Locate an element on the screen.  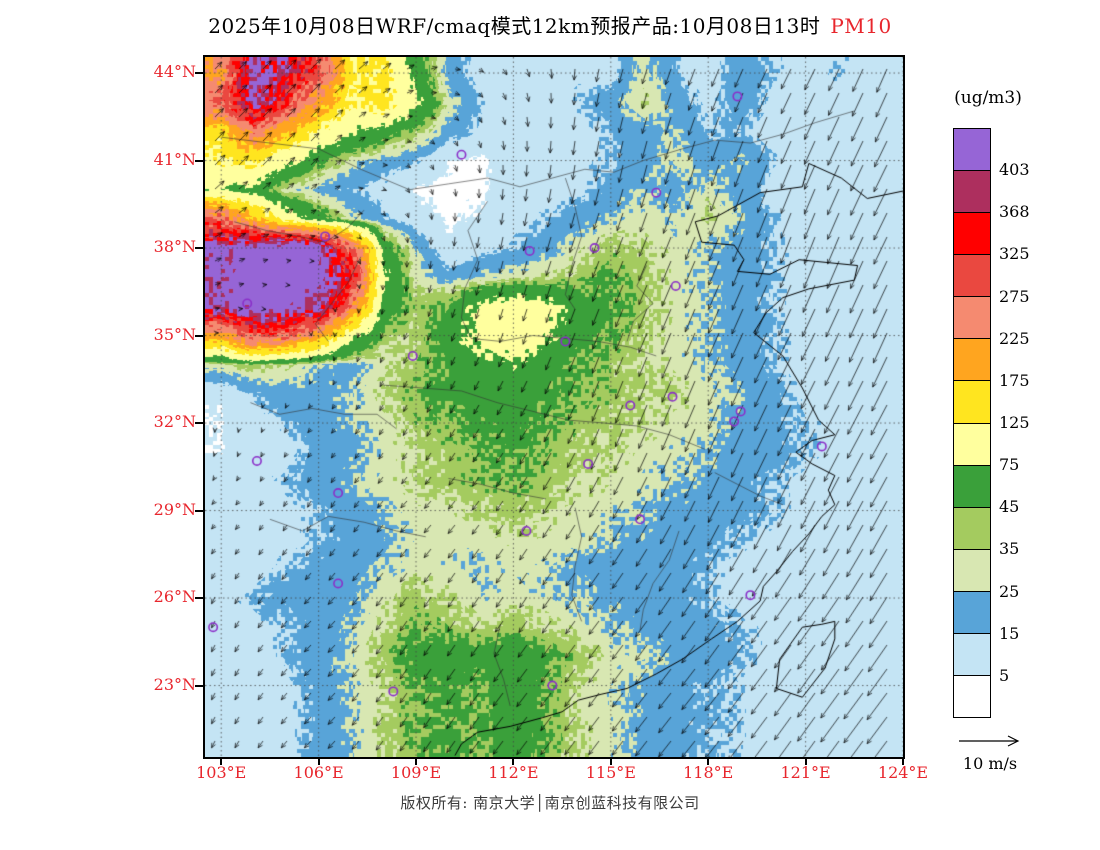
y-tick-label: 35°N is located at coordinates (174, 334).